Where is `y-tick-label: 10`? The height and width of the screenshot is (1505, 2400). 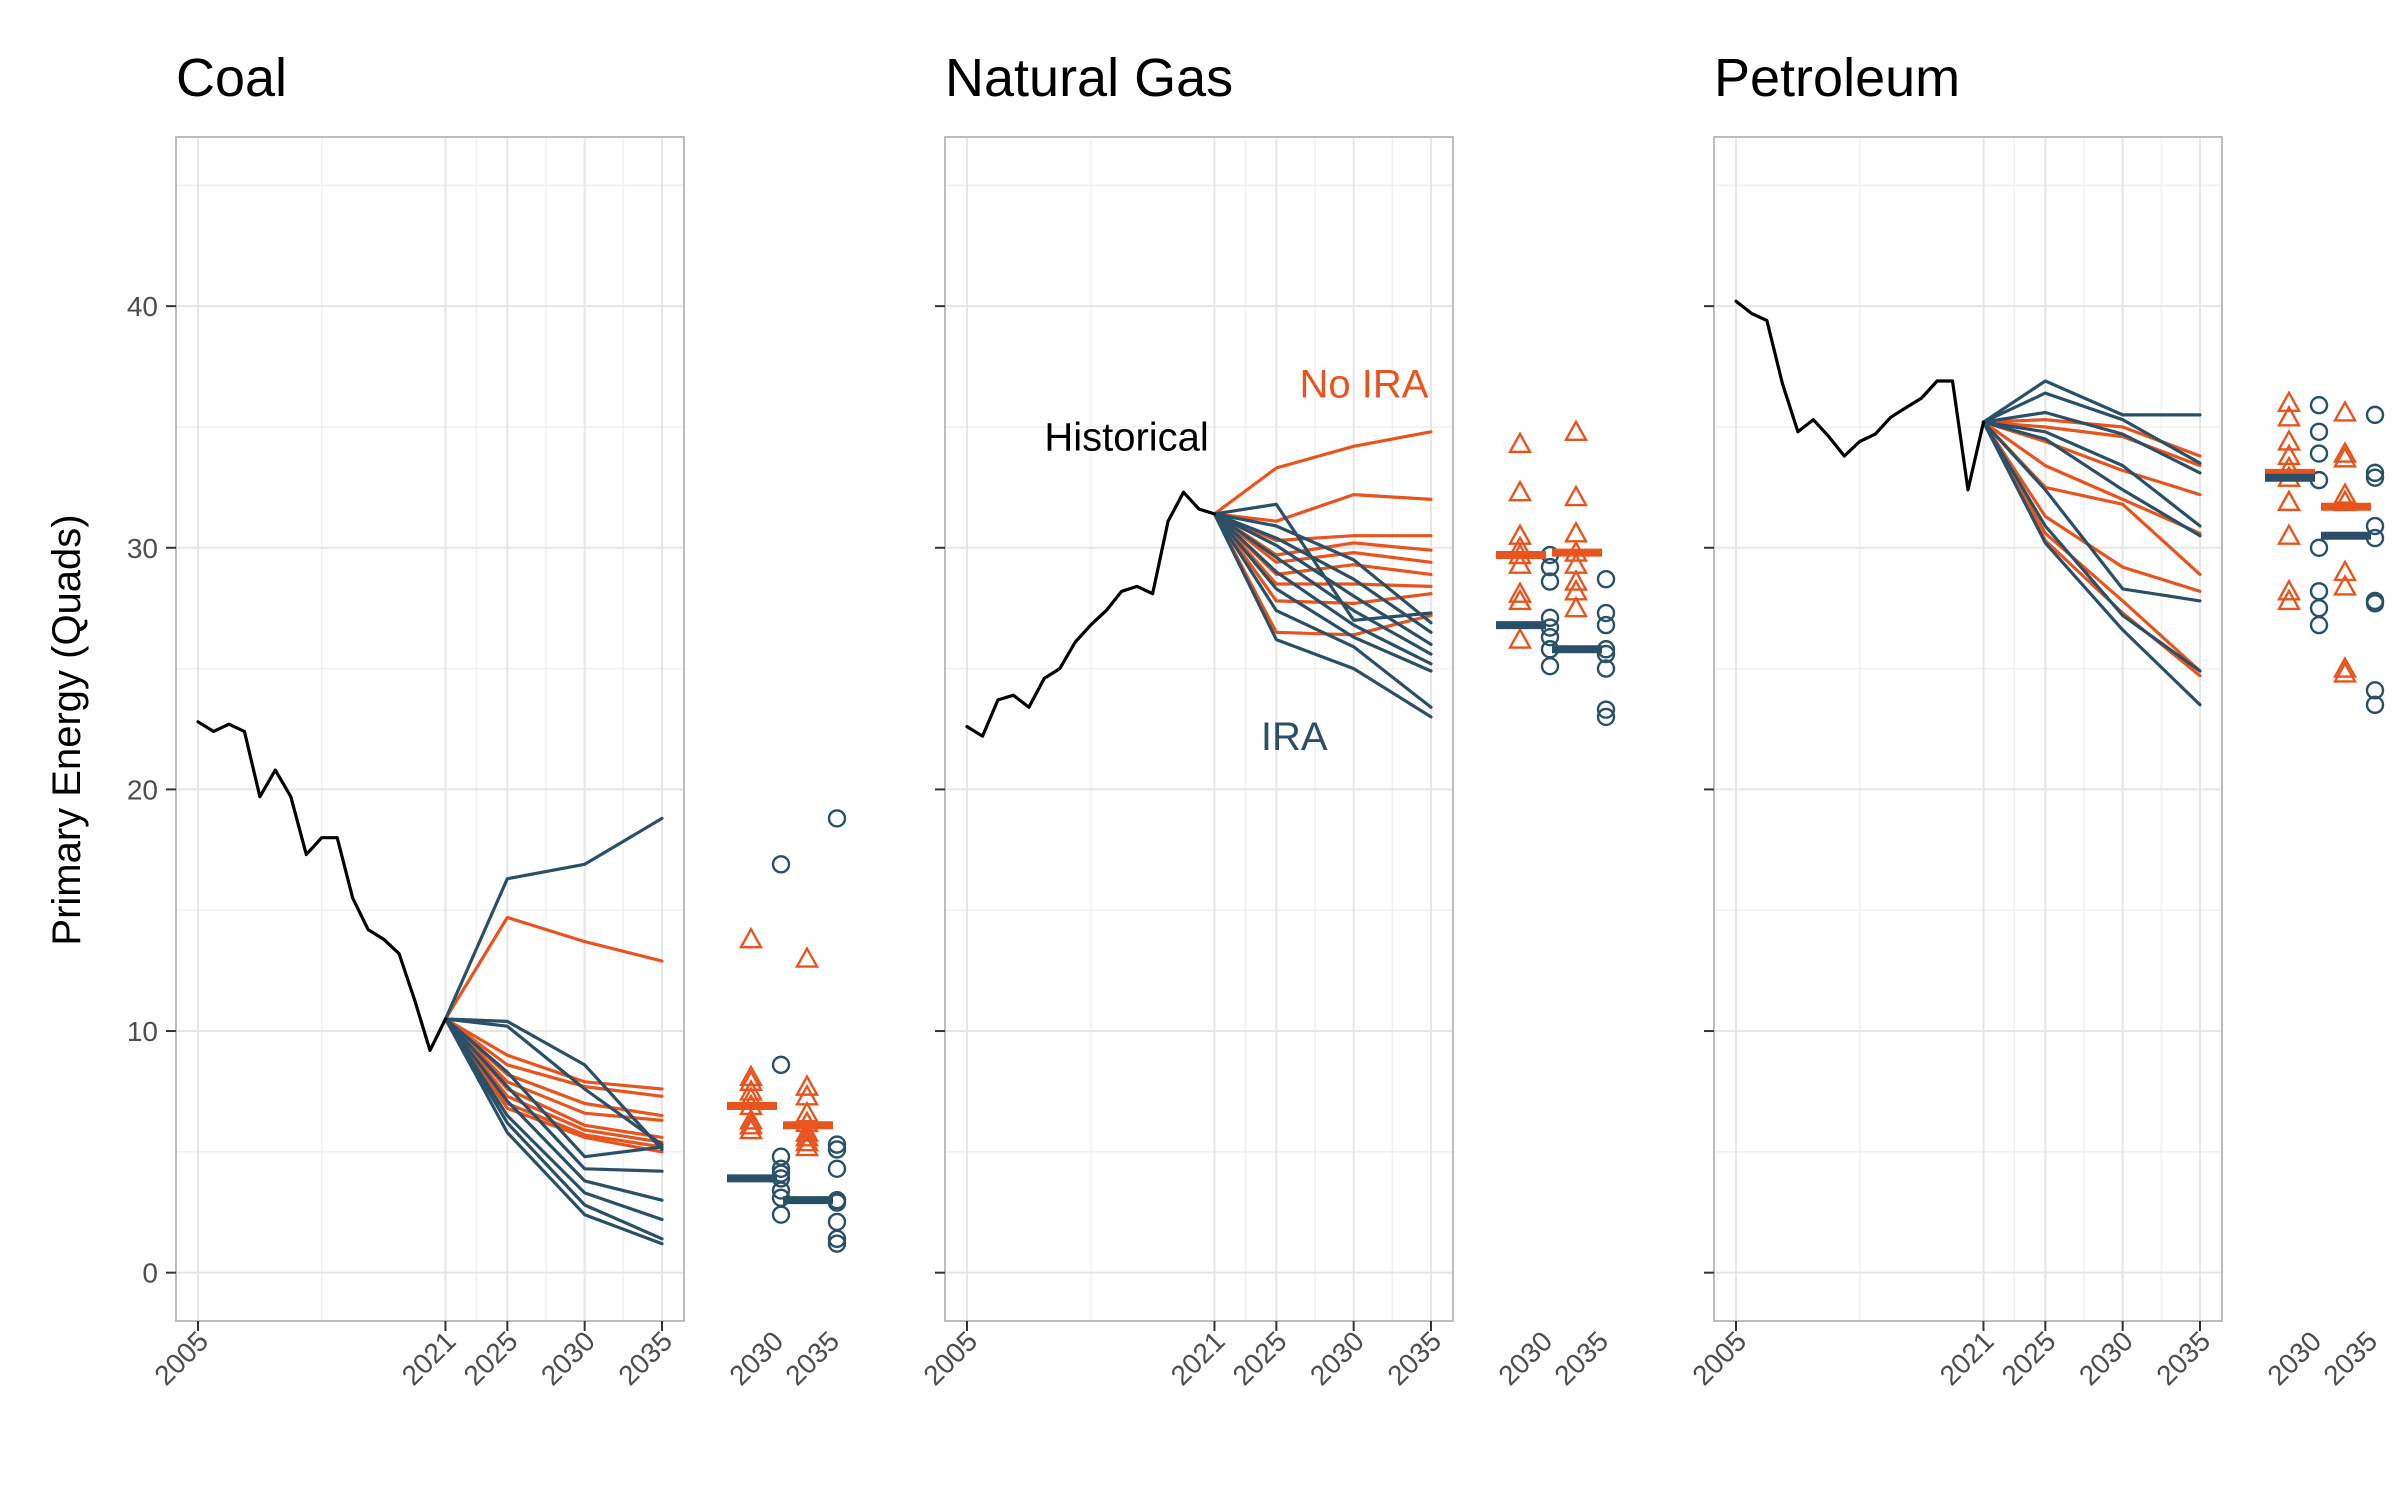
y-tick-label: 10 is located at coordinates (142, 1031).